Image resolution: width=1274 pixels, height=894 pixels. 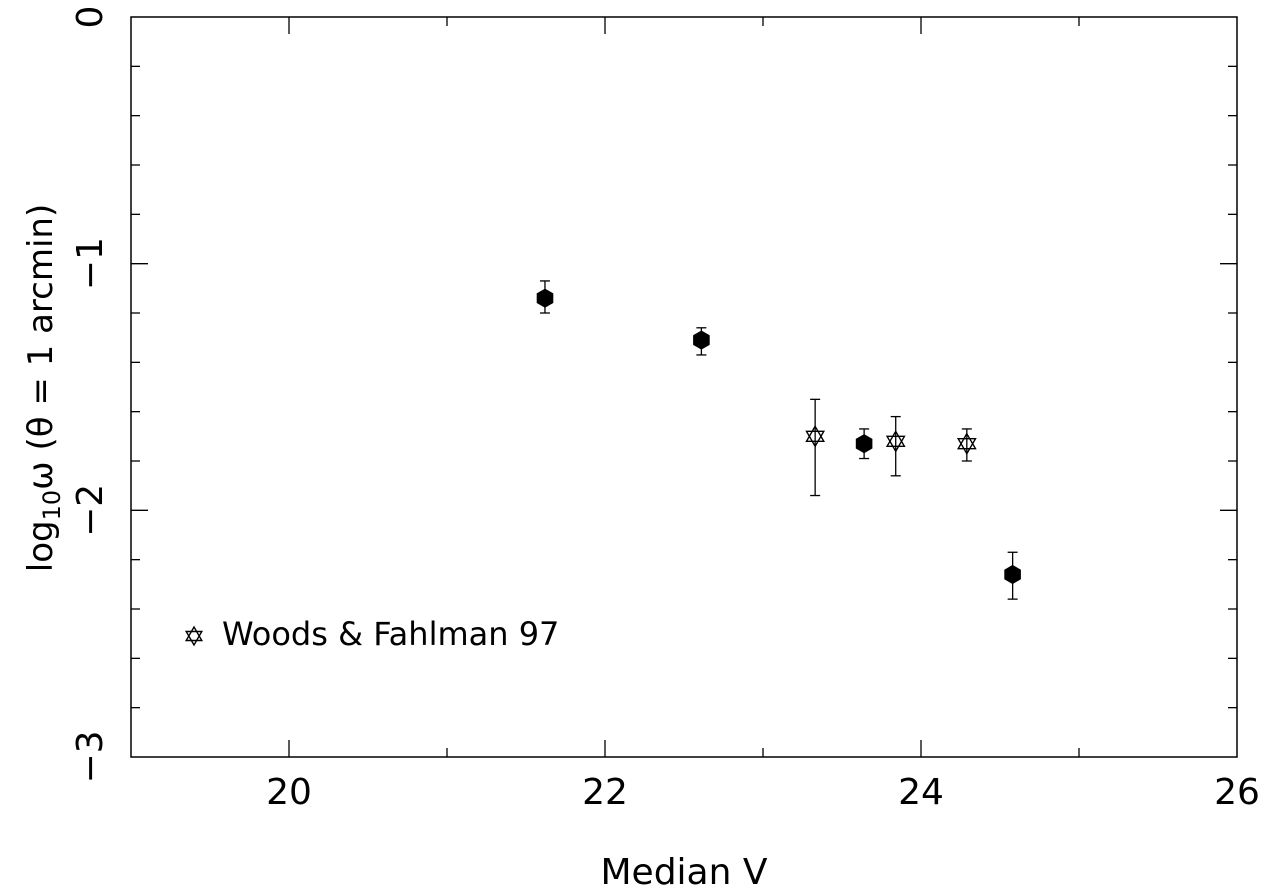 I want to click on x-tick-label: 24, so click(x=921, y=792).